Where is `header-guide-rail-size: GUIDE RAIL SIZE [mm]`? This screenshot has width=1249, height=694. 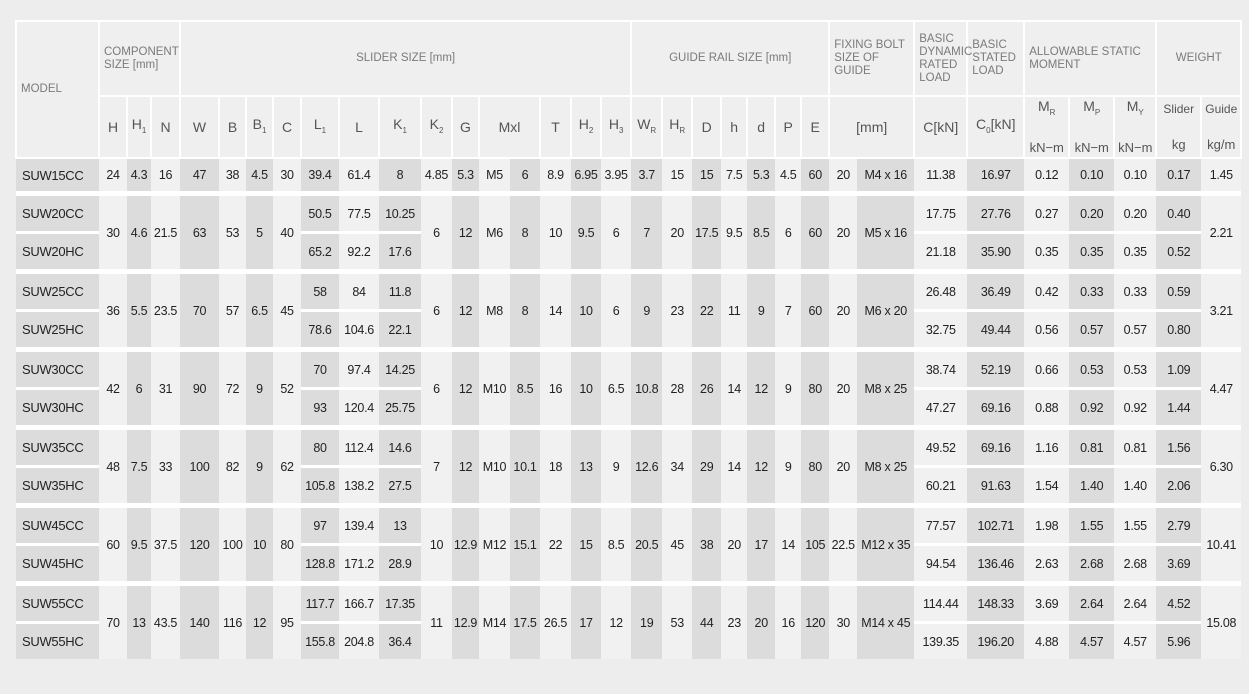
header-guide-rail-size: GUIDE RAIL SIZE [mm] is located at coordinates (730, 58).